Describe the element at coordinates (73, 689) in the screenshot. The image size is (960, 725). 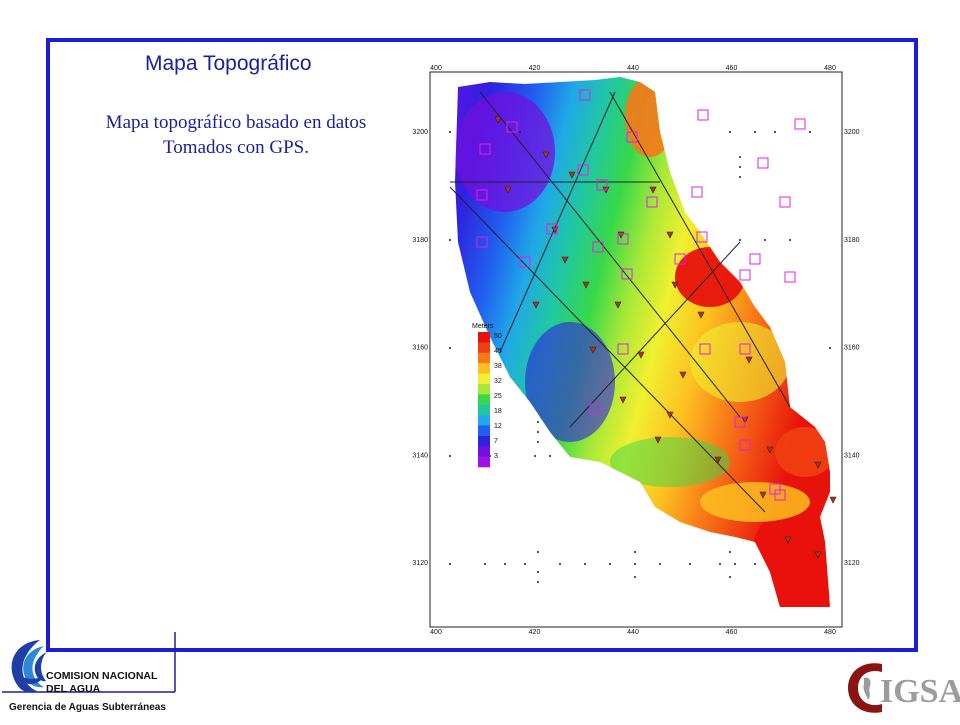
I see `conagua-name-line-2: DEL AGUA` at that location.